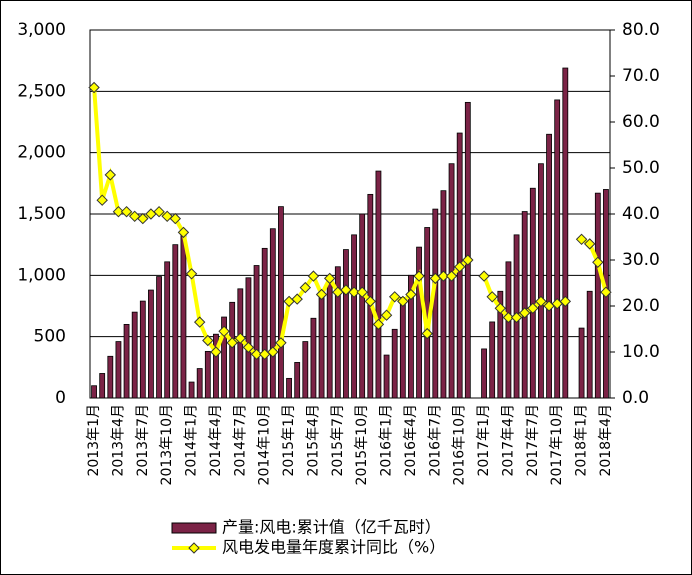 The image size is (692, 575). What do you see at coordinates (411, 440) in the screenshot?
I see `x-tick-label: 2016年4月` at bounding box center [411, 440].